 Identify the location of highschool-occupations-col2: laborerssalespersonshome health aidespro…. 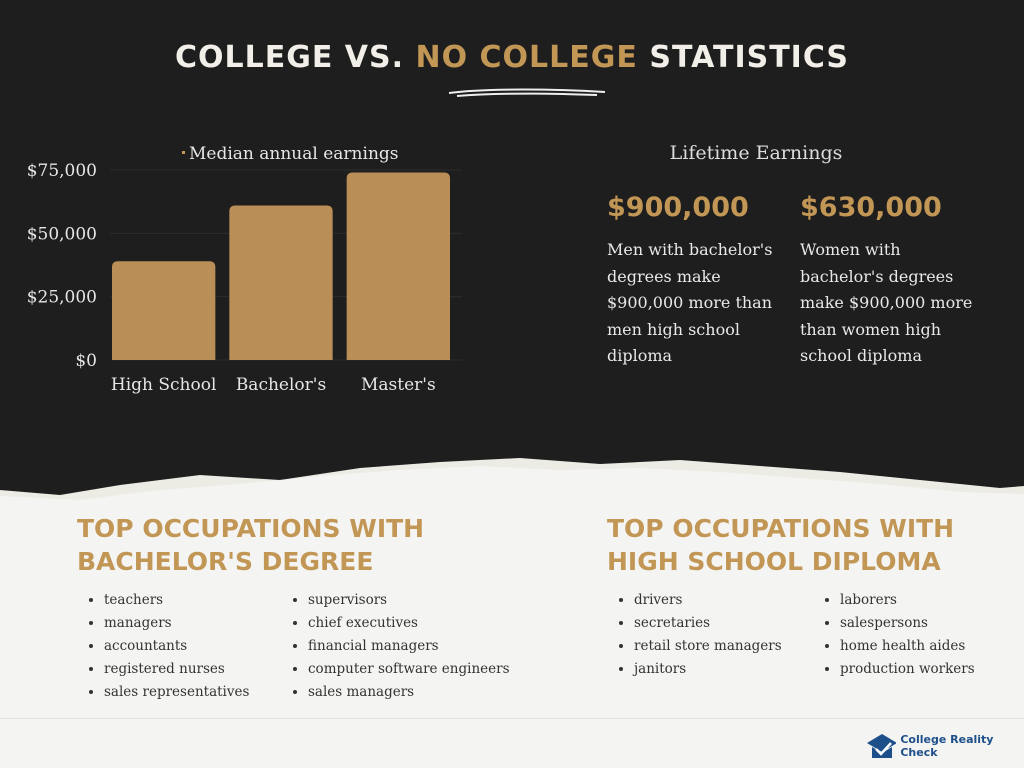
(898, 635).